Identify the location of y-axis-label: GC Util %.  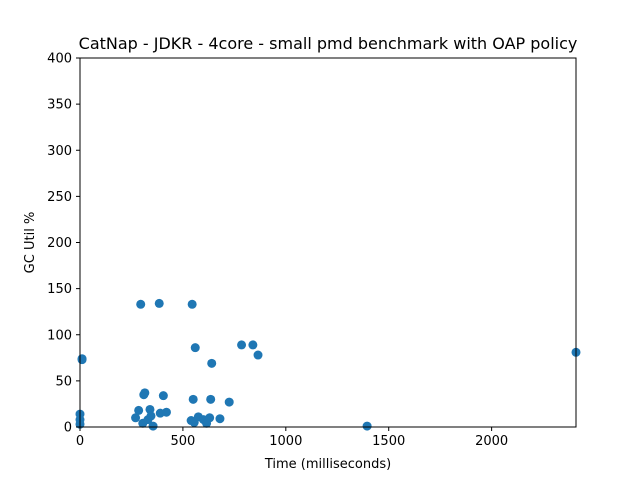
(30, 243).